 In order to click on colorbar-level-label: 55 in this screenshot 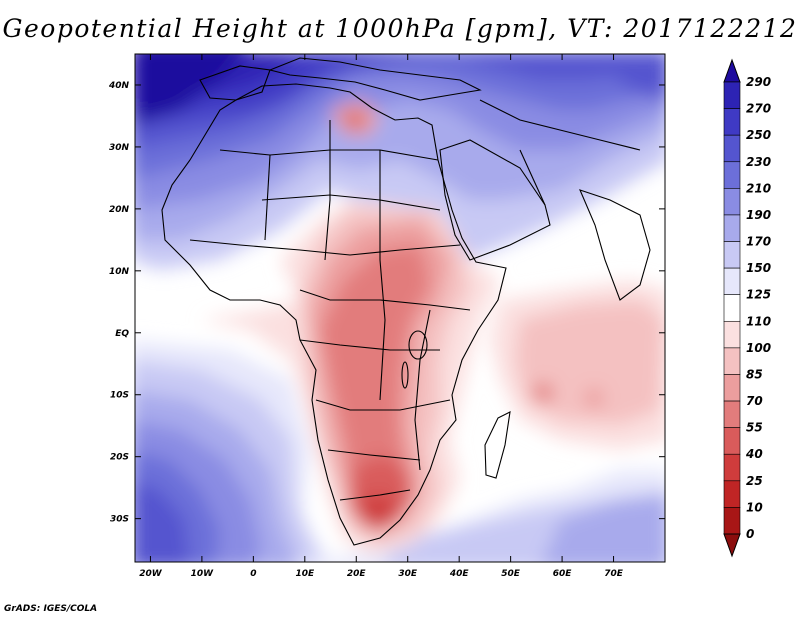, I will do `click(754, 428)`.